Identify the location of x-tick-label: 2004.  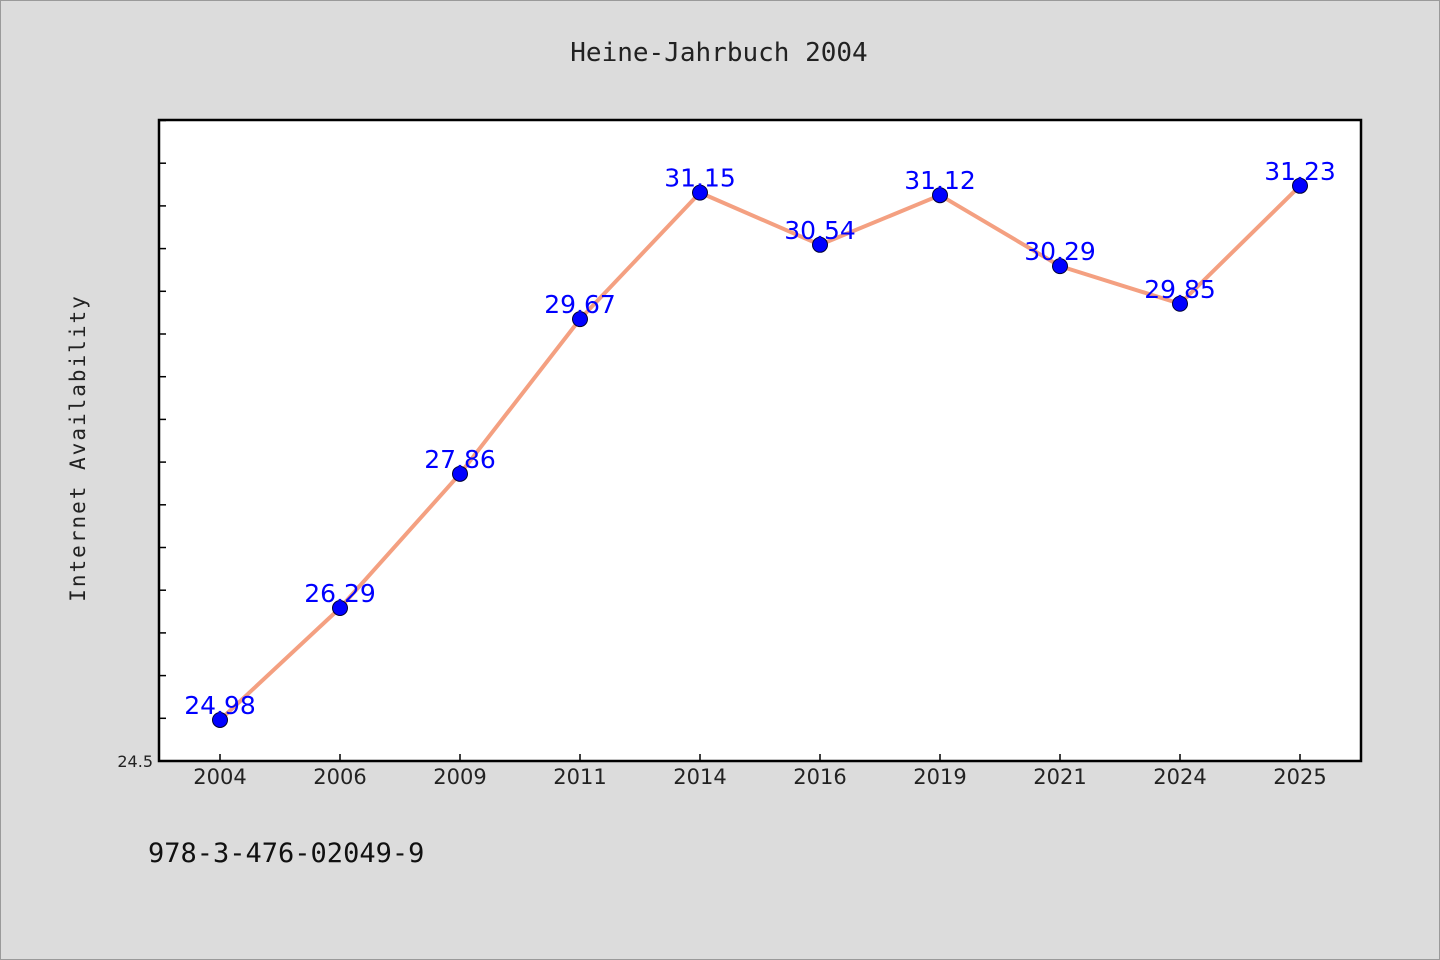
(219, 777).